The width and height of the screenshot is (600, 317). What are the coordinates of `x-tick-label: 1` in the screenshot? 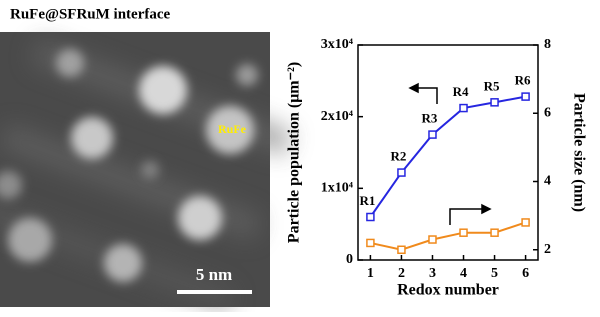 It's located at (370, 273).